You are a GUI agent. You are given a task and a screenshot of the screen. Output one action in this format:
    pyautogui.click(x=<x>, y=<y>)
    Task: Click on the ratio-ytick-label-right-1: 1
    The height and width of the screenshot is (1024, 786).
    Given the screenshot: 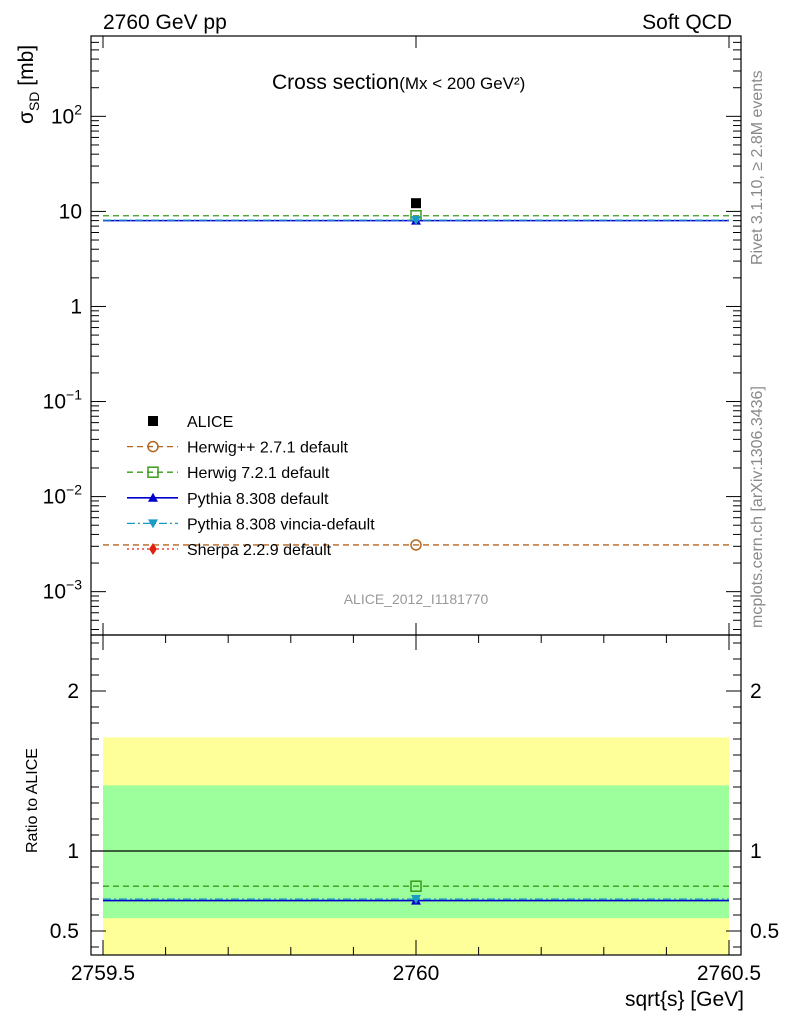 What is the action you would take?
    pyautogui.click(x=756, y=851)
    